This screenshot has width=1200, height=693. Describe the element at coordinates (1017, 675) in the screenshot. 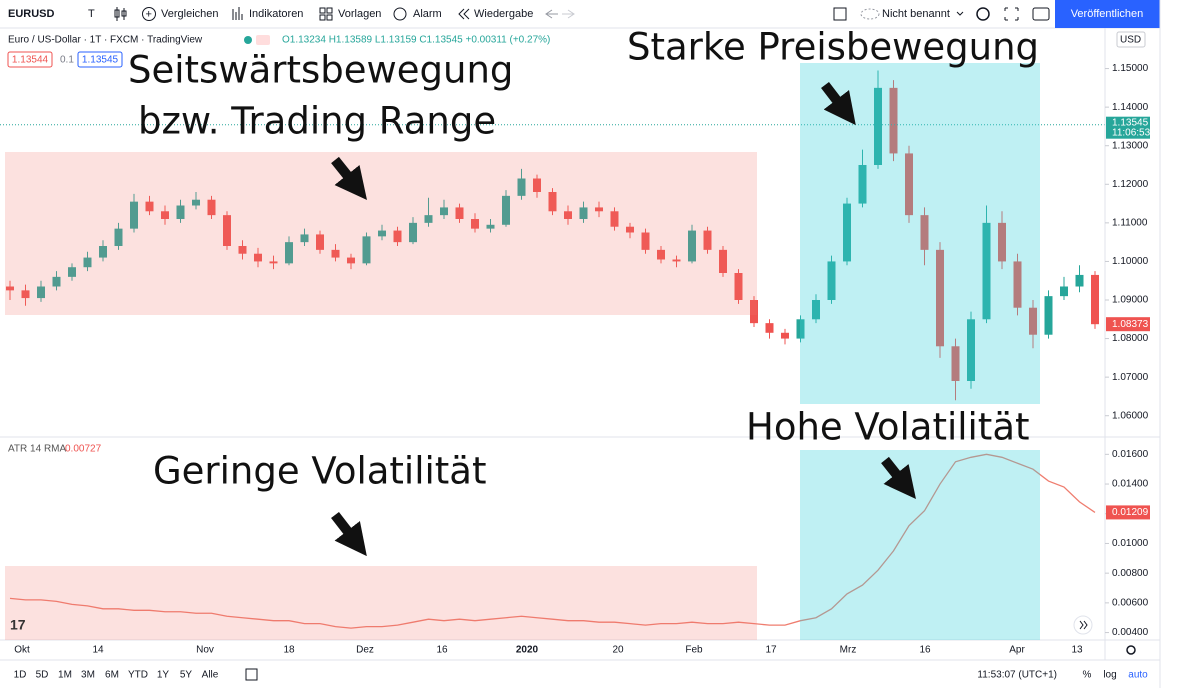

I see `clock: 11:53:07 (UTC+1)` at that location.